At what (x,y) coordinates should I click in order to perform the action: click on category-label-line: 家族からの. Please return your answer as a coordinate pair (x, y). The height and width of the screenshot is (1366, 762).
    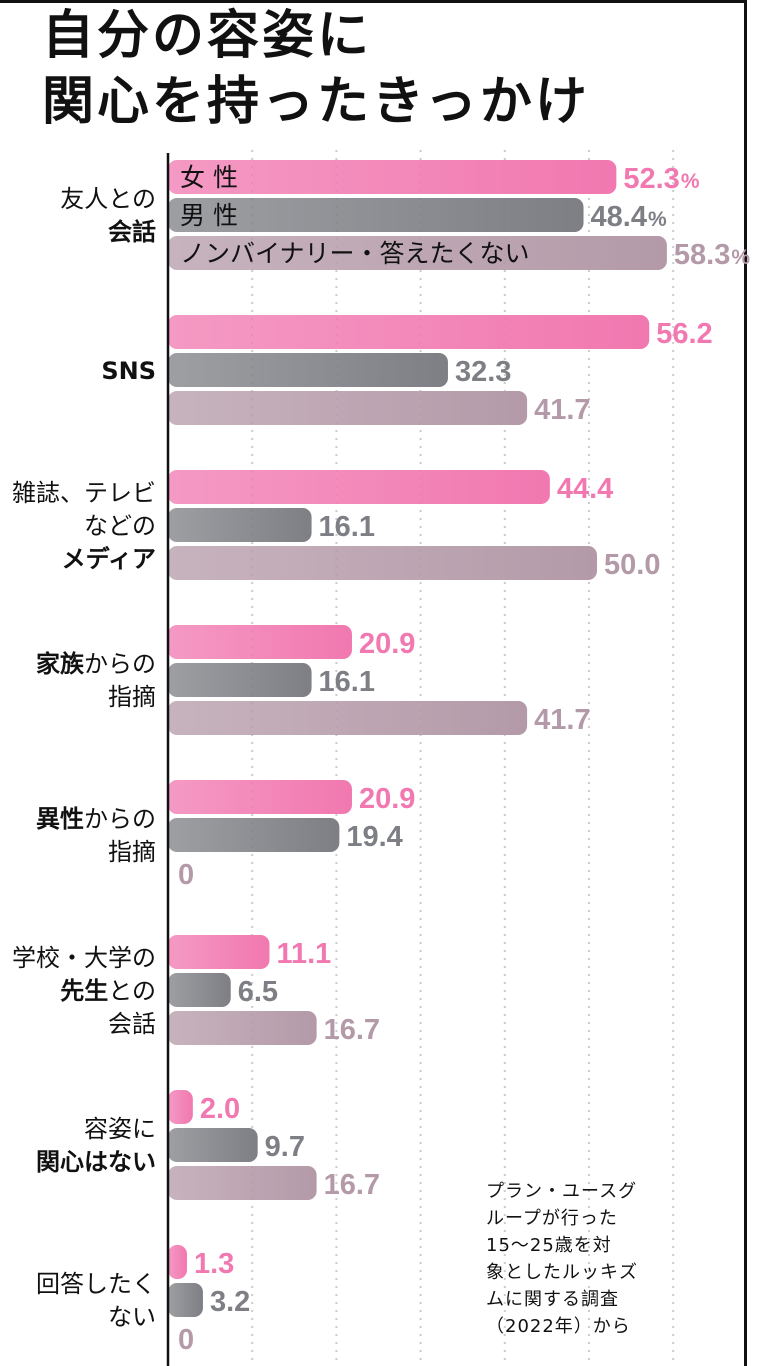
    Looking at the image, I should click on (96, 664).